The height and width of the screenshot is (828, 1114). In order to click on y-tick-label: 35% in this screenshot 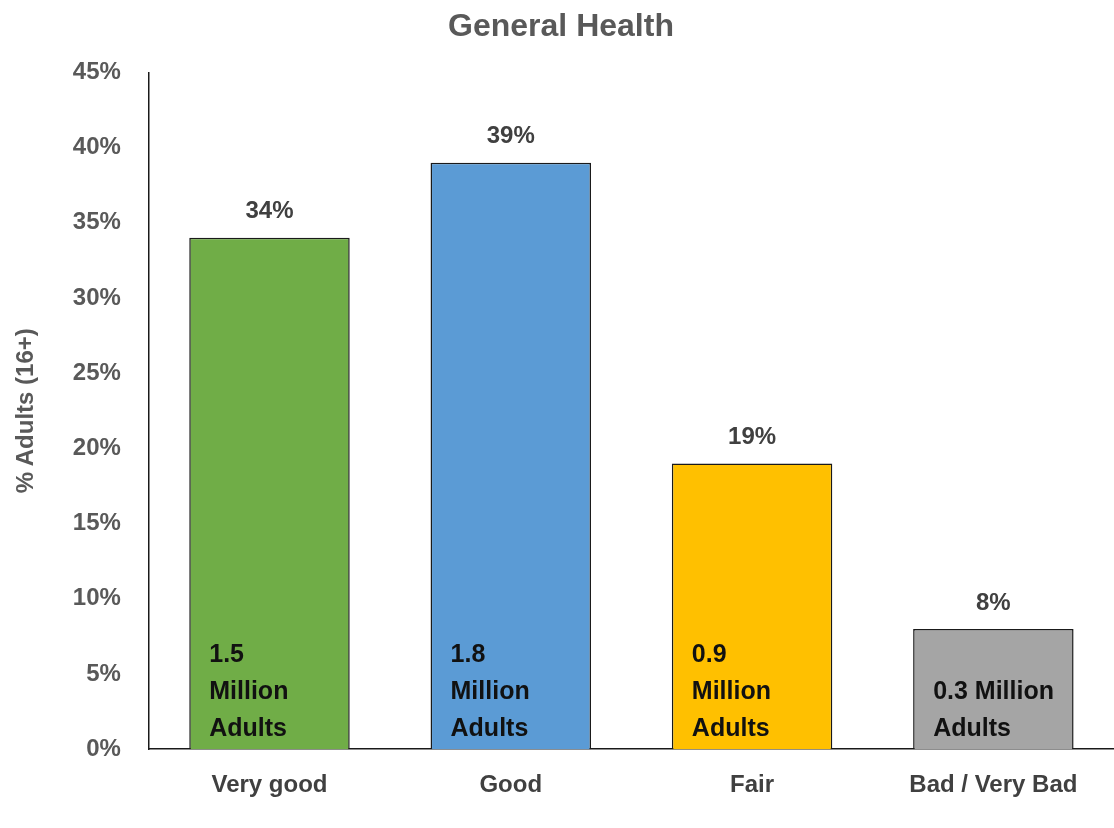, I will do `click(96, 221)`.